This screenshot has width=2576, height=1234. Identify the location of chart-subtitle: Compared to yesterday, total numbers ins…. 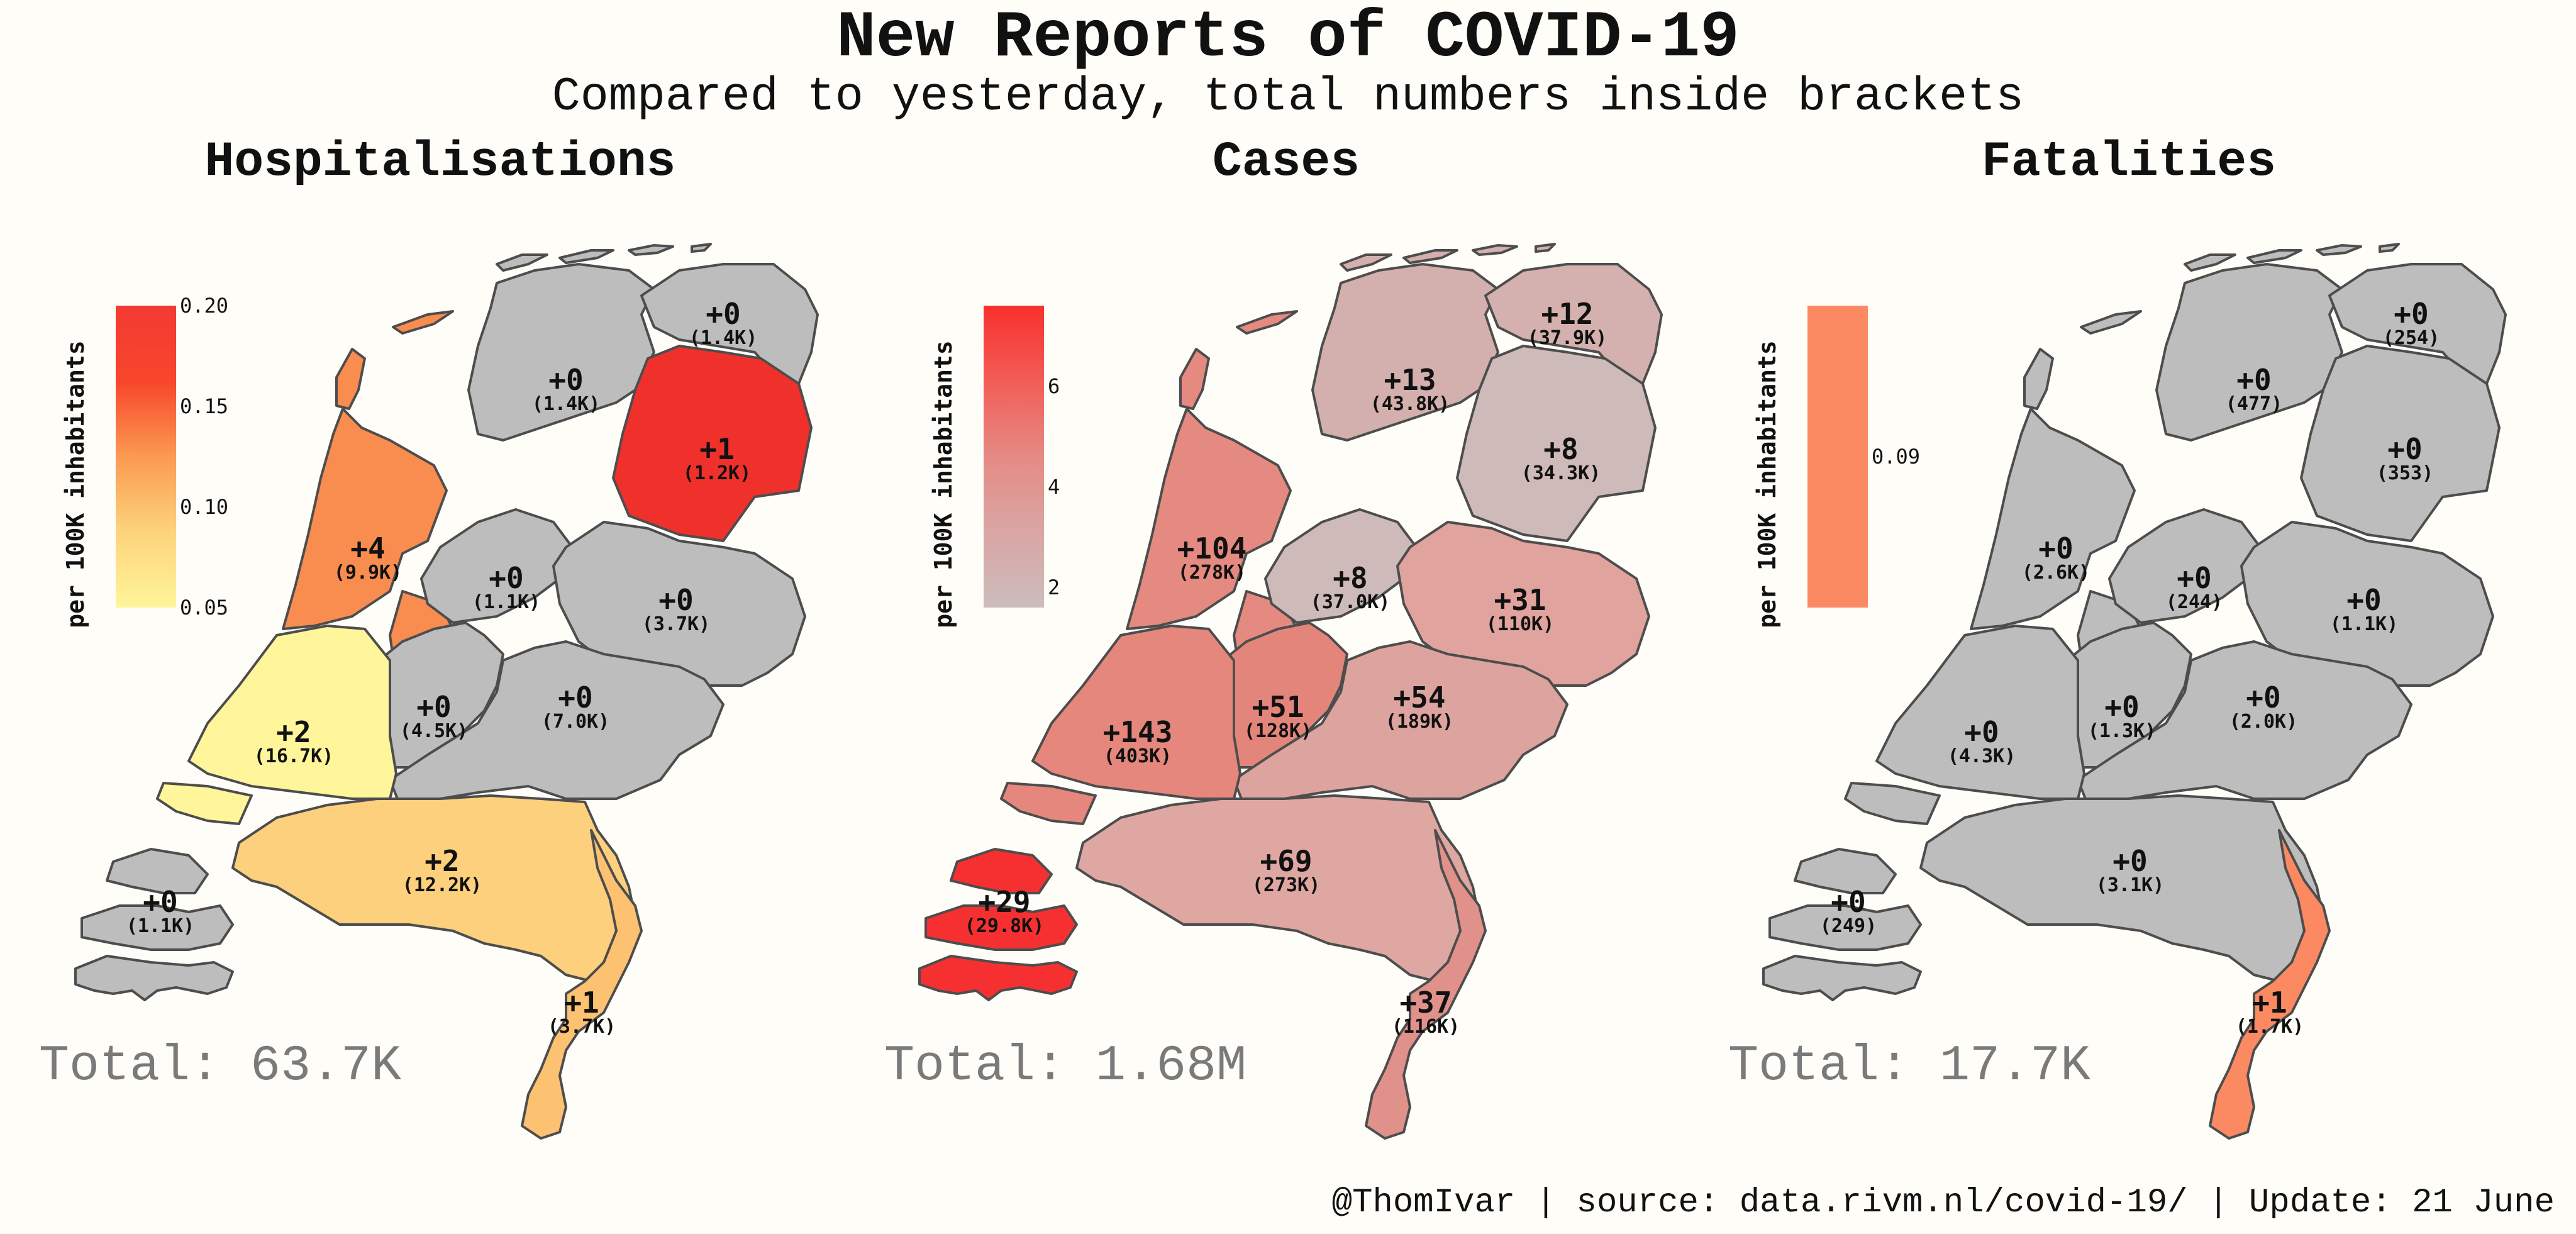
(1288, 97).